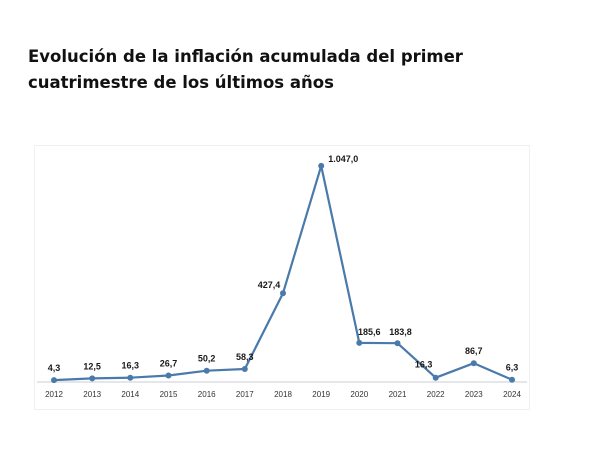 This screenshot has width=600, height=449. What do you see at coordinates (283, 293) in the screenshot?
I see `data-point-2018` at bounding box center [283, 293].